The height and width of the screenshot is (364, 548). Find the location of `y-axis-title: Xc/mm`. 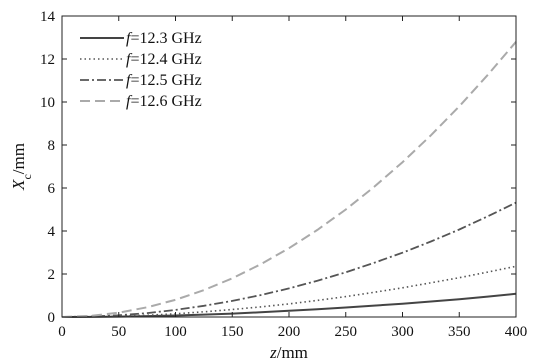

y-axis-title: Xc/mm is located at coordinates (21, 167).